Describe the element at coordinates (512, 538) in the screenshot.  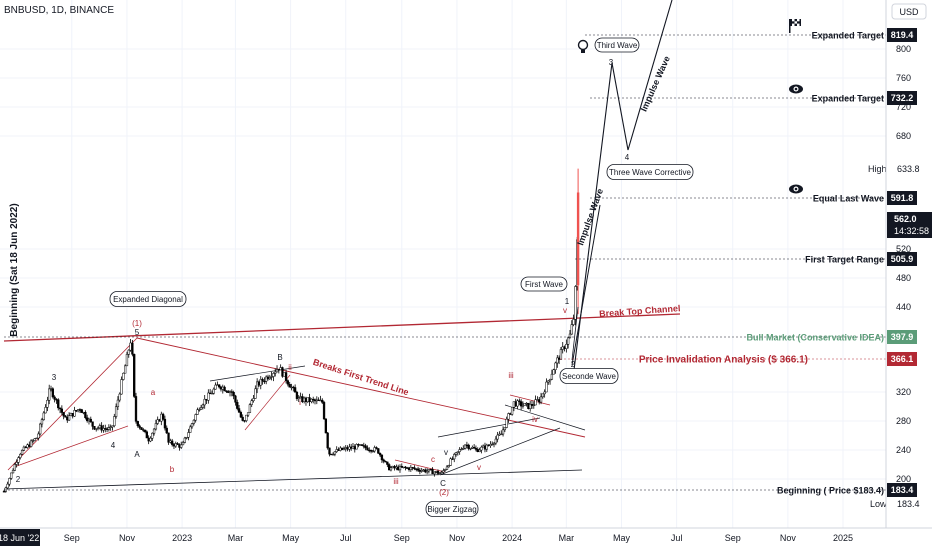
I see `time-tick-label: 2024` at that location.